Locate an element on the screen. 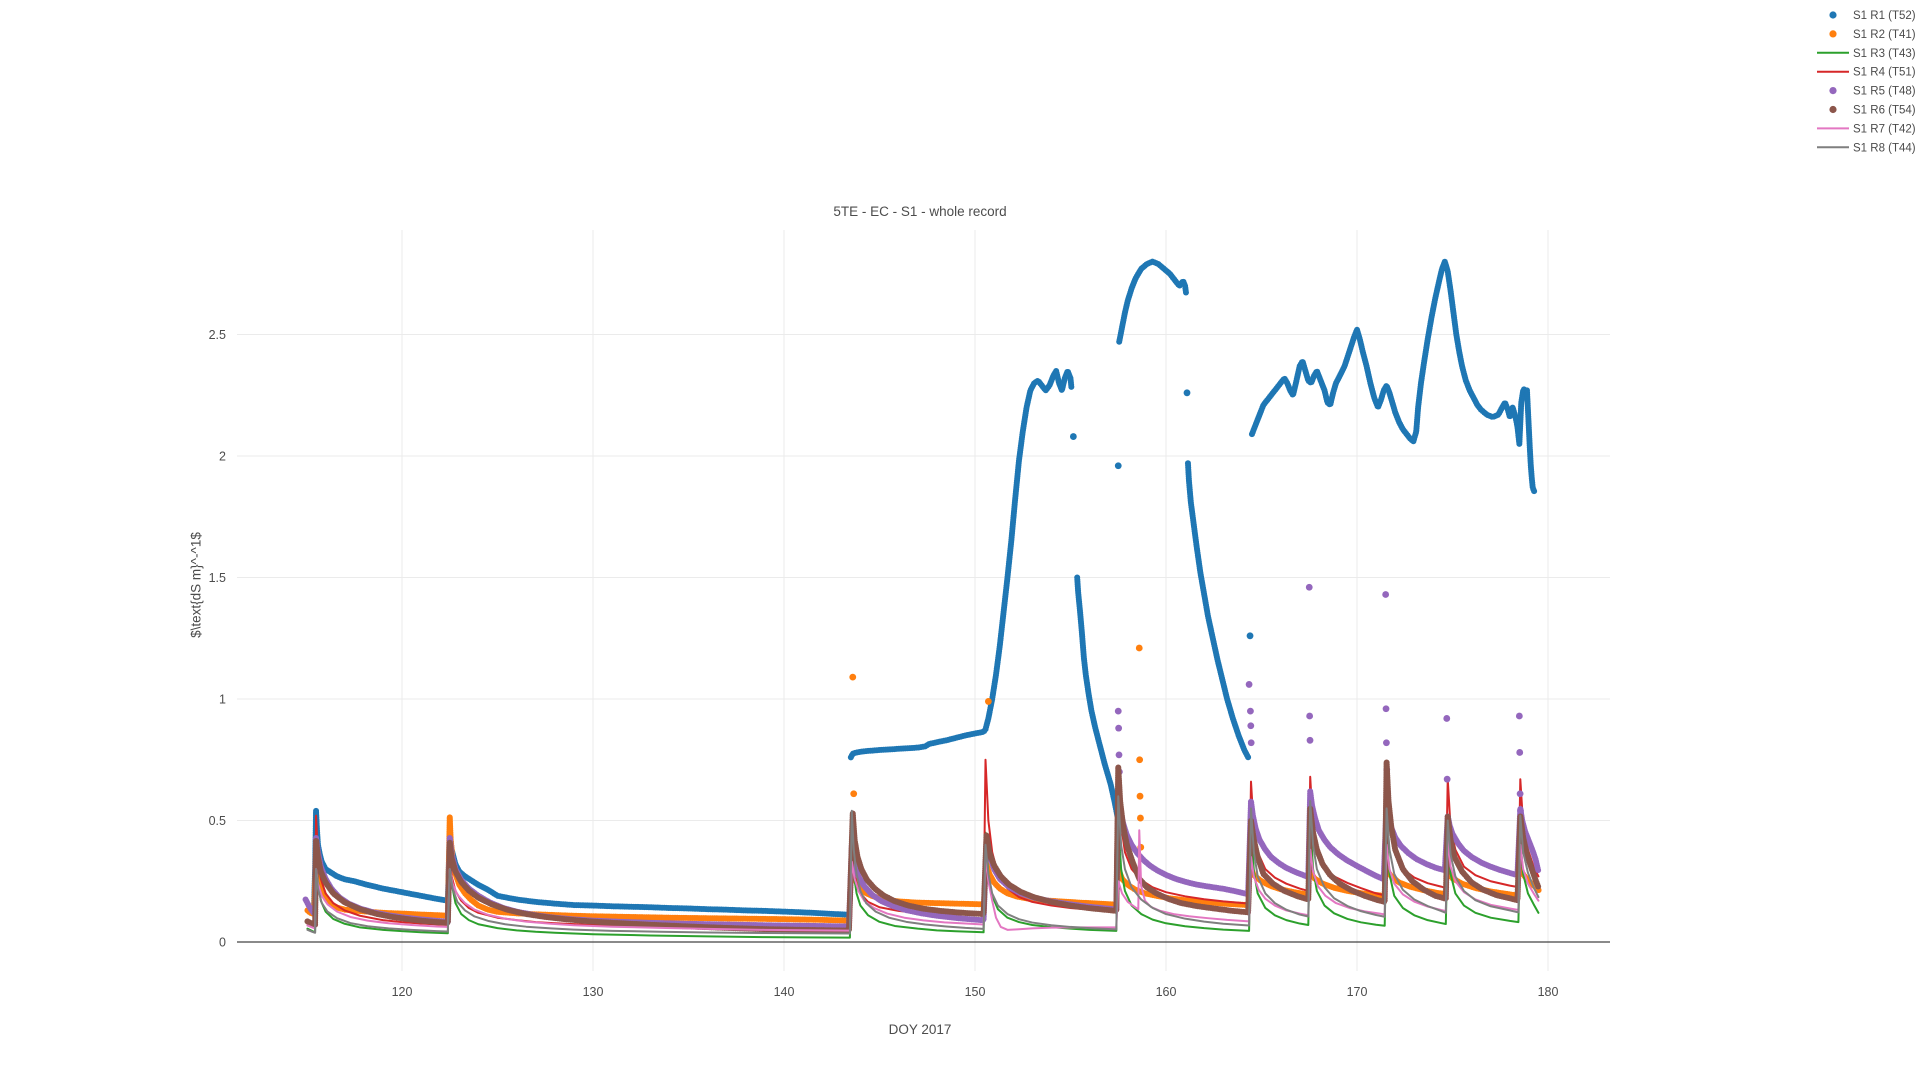 The width and height of the screenshot is (1920, 1080). legend-label: S1 R6 (T54) is located at coordinates (1884, 111).